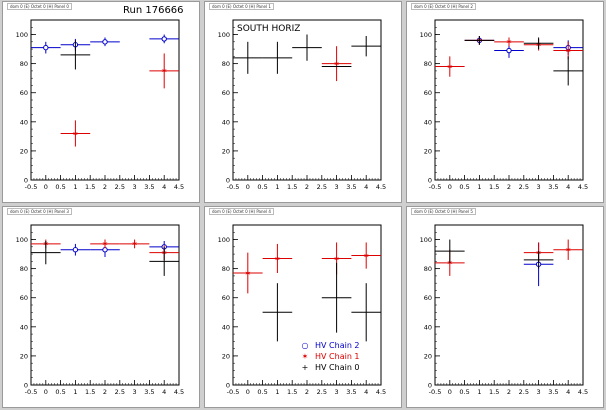 This screenshot has width=606, height=410. I want to click on panel-title: dom 0 (E) Octet 0 (H) Panel 4, so click(241, 211).